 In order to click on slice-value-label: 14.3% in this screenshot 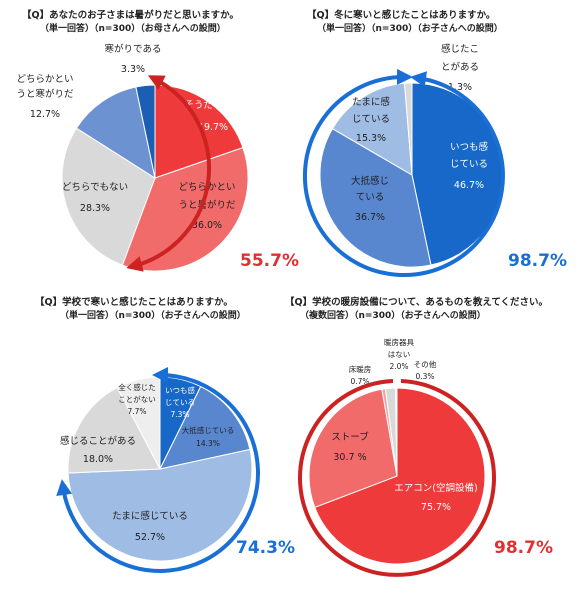, I will do `click(208, 443)`.